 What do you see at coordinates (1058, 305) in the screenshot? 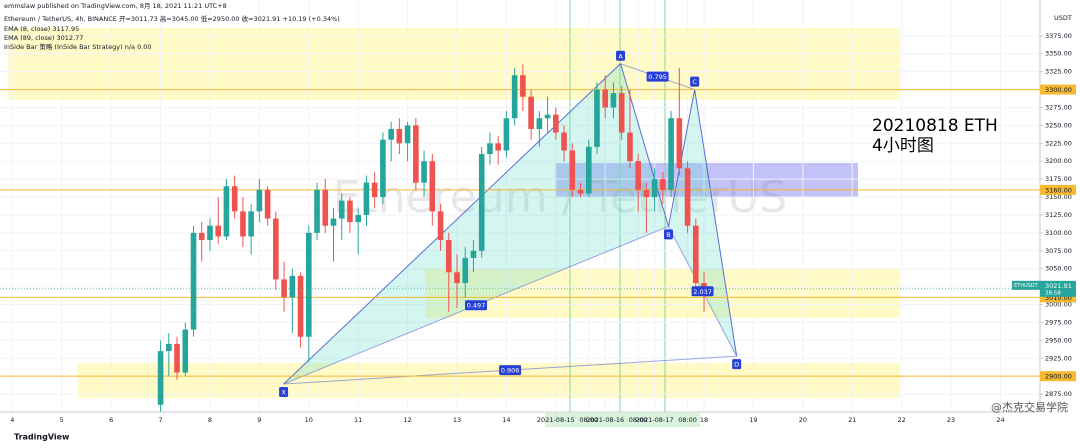
I see `y-tick-label: 3000.00` at bounding box center [1058, 305].